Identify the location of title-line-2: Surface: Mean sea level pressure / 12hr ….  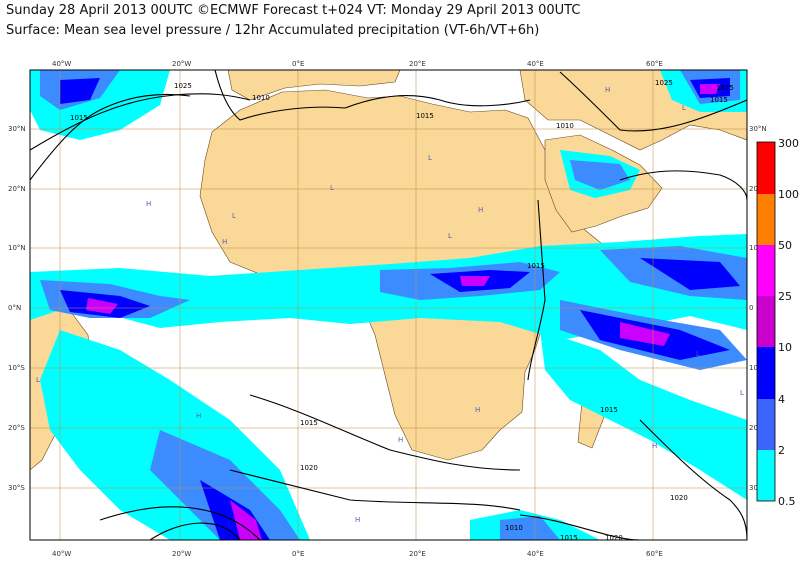
(273, 30).